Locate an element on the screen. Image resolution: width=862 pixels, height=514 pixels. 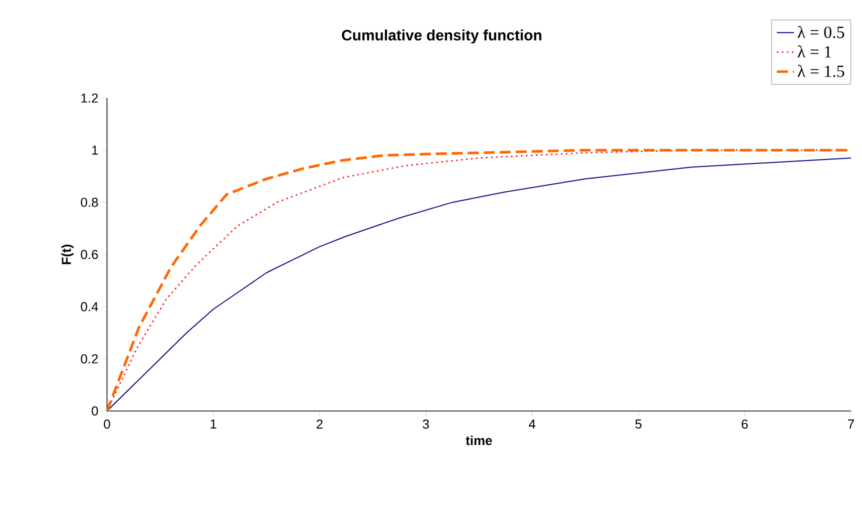
legend-label: λ = 1.5 is located at coordinates (821, 71).